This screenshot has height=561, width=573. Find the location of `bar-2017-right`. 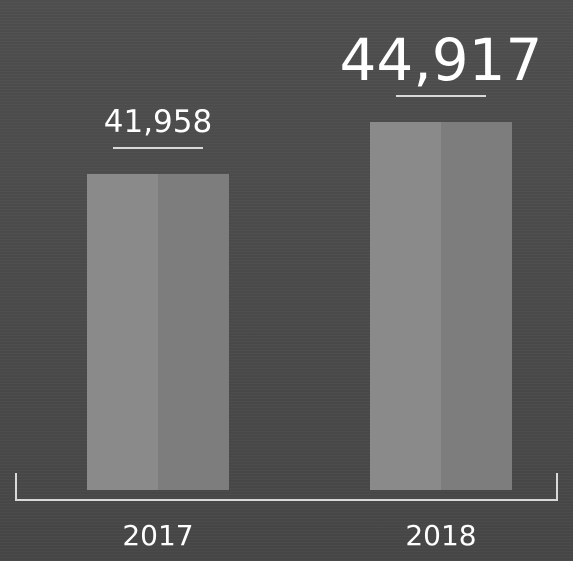

bar-2017-right is located at coordinates (193, 332).